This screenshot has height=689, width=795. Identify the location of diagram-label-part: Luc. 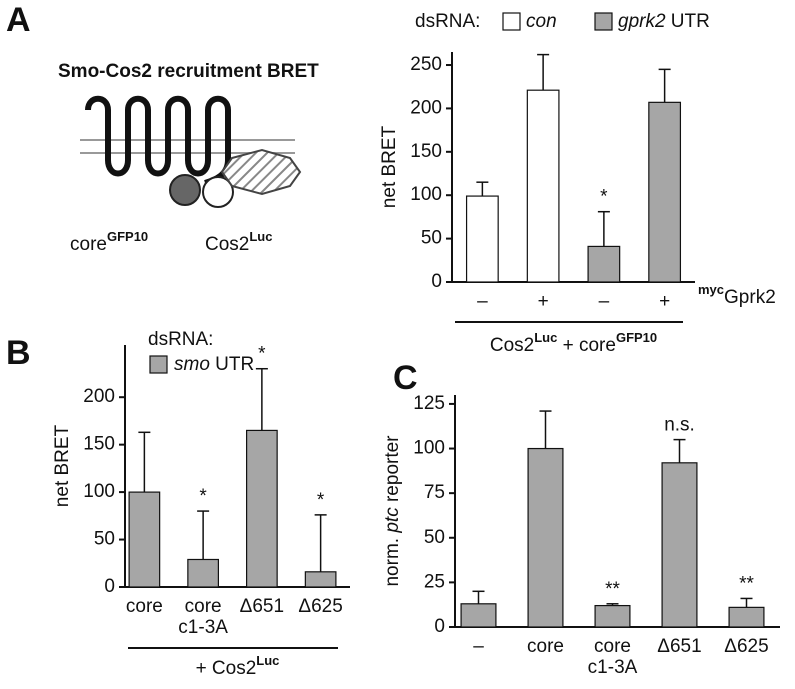
(260, 236).